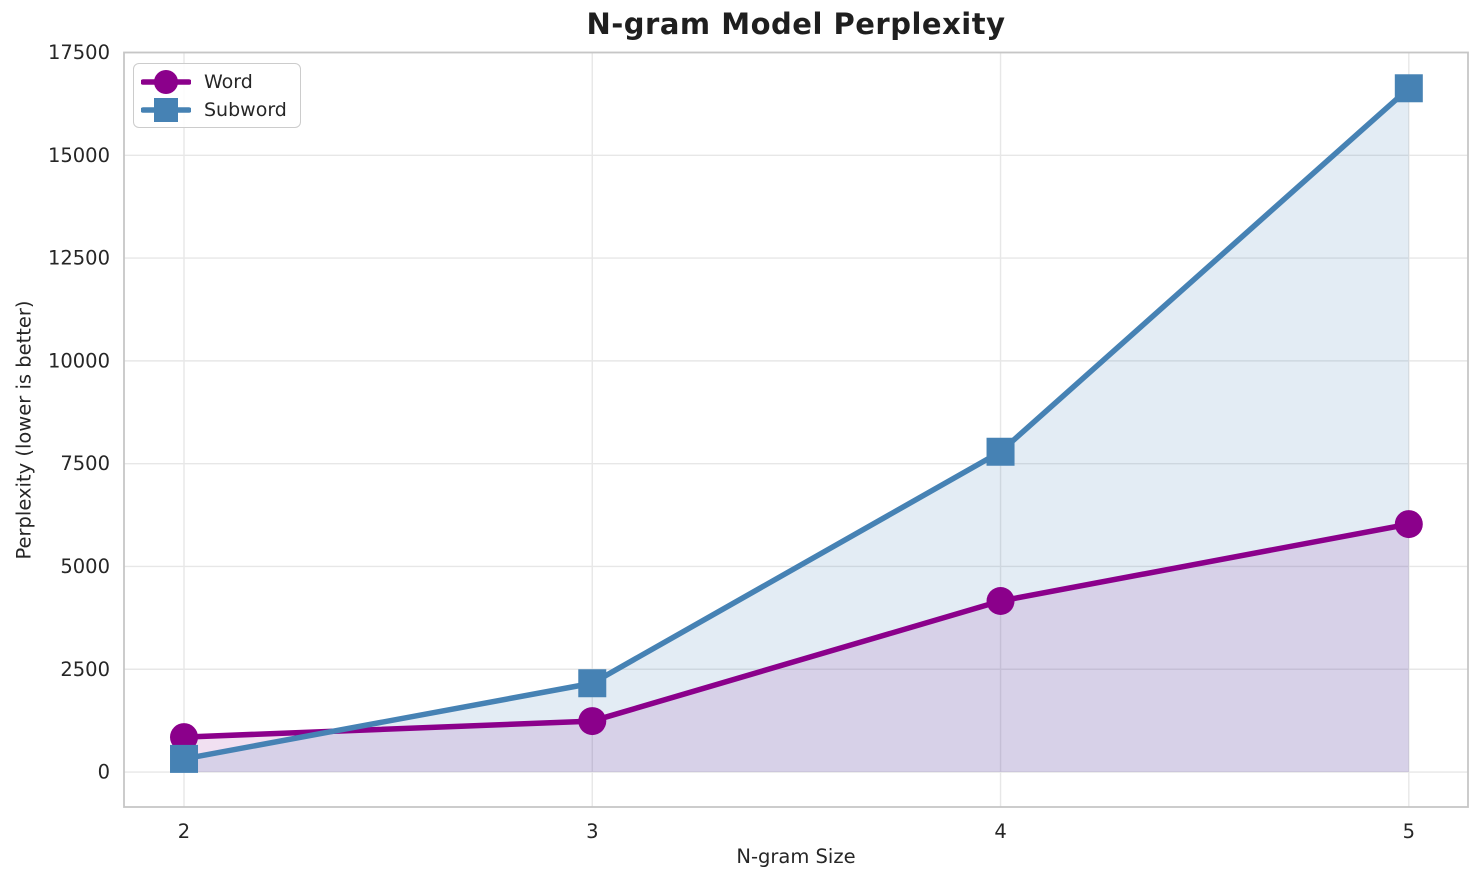 The image size is (1484, 885). What do you see at coordinates (166, 109) in the screenshot?
I see `subword-line-square-marker-icon` at bounding box center [166, 109].